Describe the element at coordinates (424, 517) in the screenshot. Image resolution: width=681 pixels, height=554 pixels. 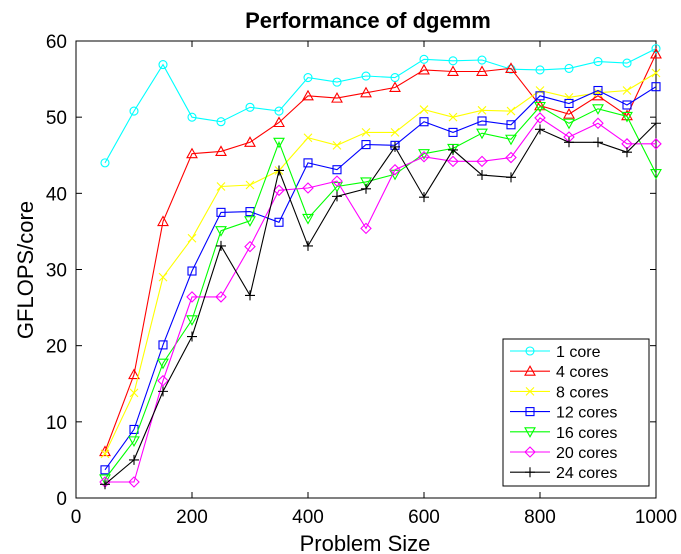
I see `x-tick-label: 600` at that location.